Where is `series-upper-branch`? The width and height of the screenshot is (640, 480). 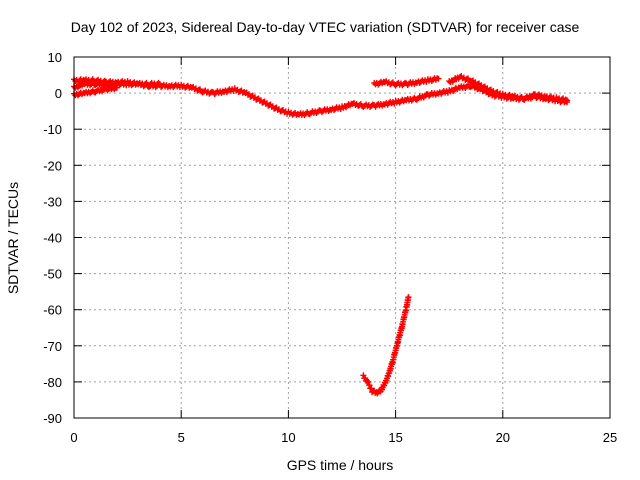 series-upper-branch is located at coordinates (117, 82).